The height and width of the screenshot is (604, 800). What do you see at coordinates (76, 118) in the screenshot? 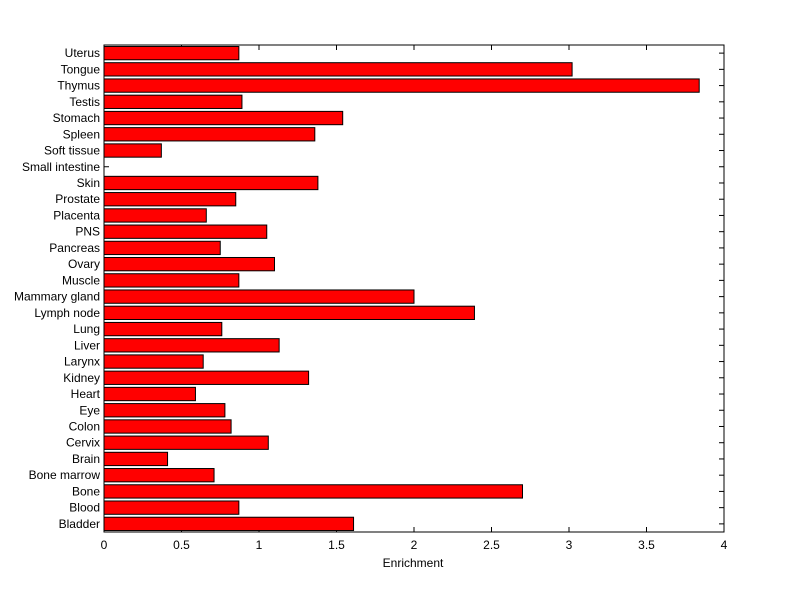
I see `y-tick-label-stomach: Stomach` at bounding box center [76, 118].